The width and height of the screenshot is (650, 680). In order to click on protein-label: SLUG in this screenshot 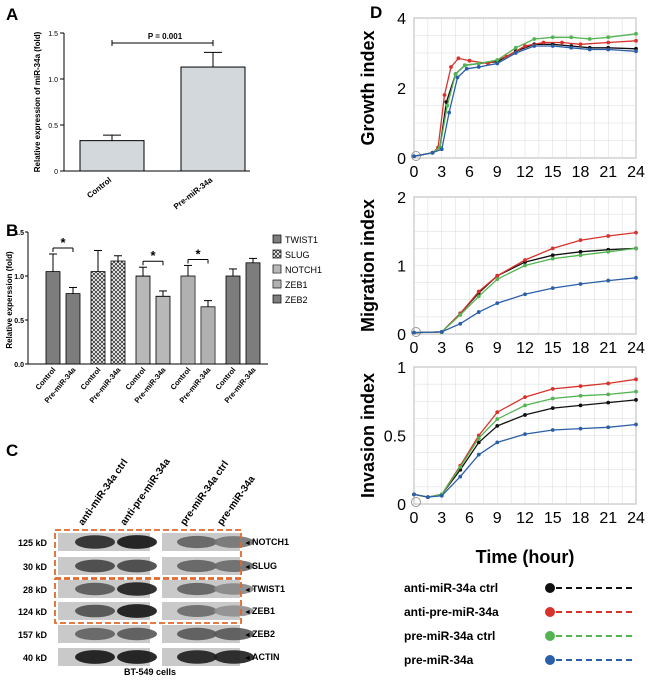, I will do `click(264, 566)`.